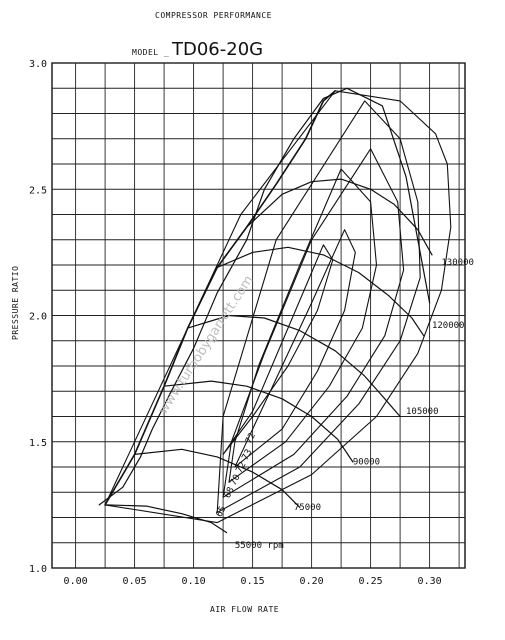 This screenshot has height=640, width=505. I want to click on speed-line-label: 90000, so click(366, 462).